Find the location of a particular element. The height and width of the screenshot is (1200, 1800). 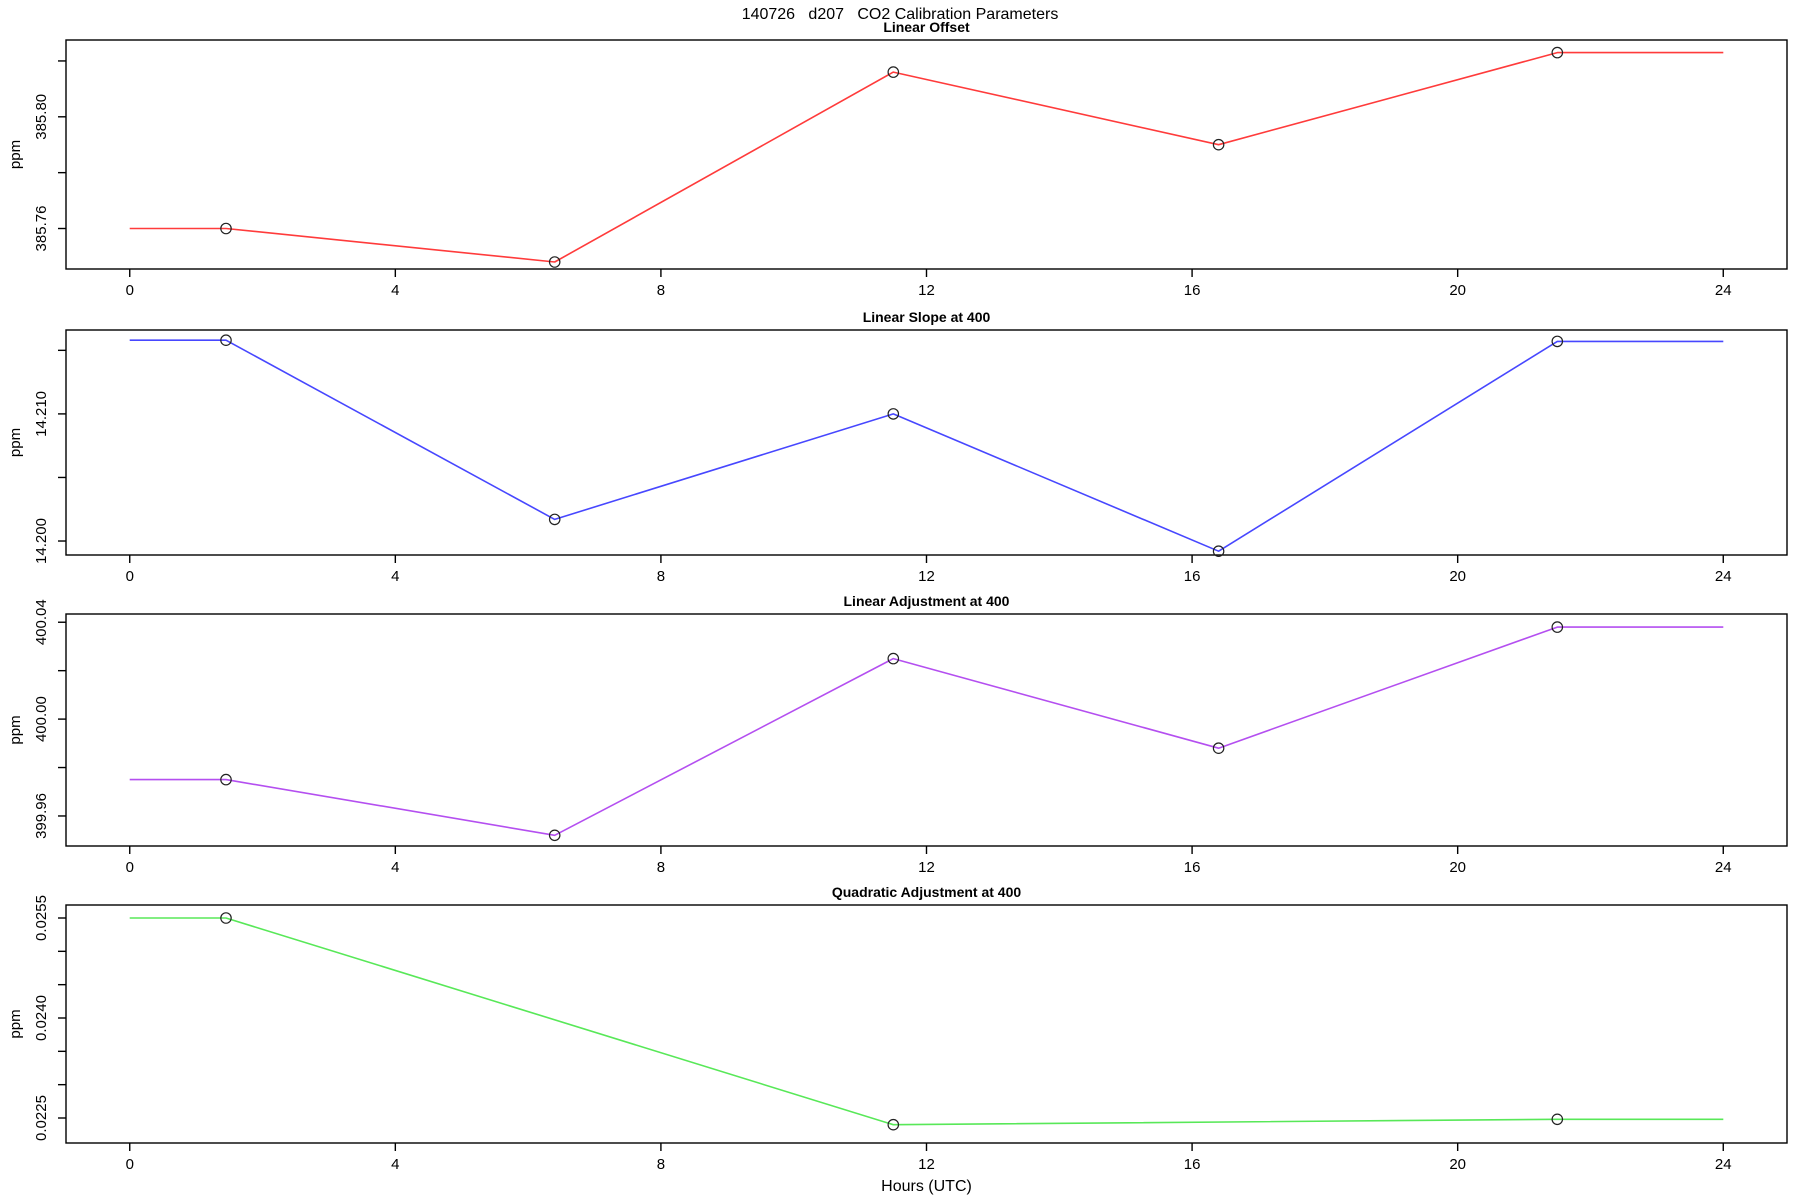

y-tick-label: 385.80 is located at coordinates (41, 117).